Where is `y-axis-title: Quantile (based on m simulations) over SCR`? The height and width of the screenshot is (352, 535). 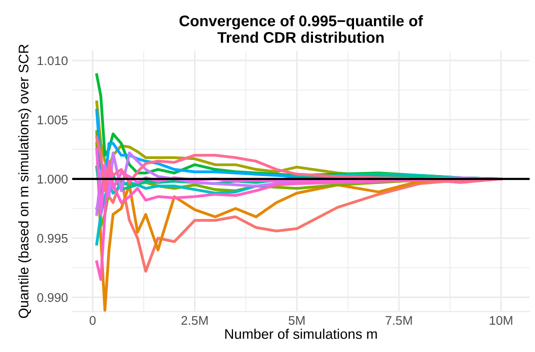
y-axis-title: Quantile (based on m simulations) over SCR is located at coordinates (25, 181).